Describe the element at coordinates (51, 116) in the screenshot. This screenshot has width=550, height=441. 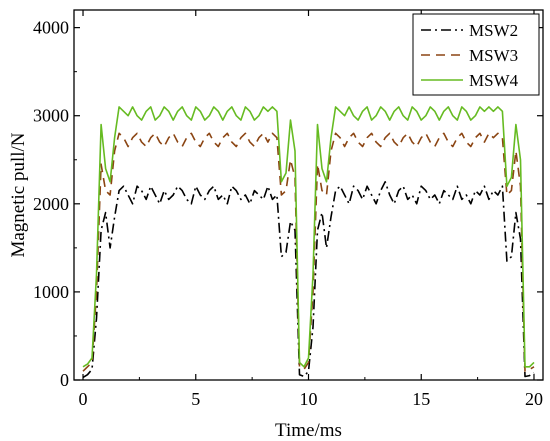
I see `y-tick-label: 3000` at that location.